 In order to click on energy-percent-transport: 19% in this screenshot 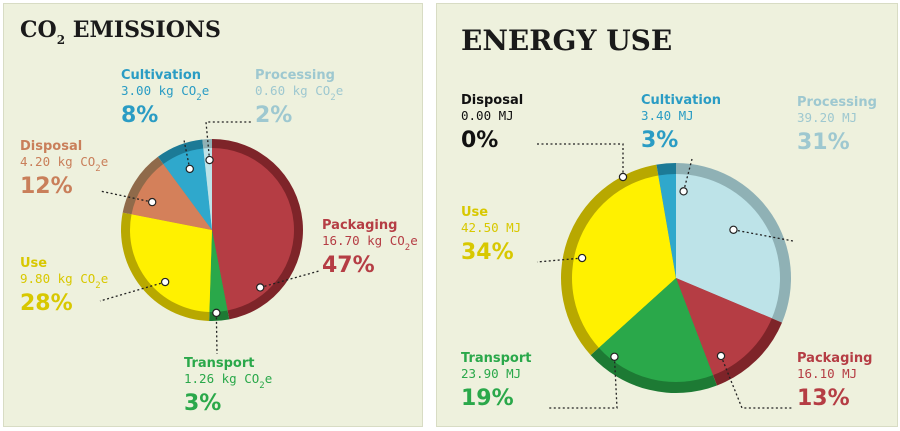, I will do `click(487, 398)`.